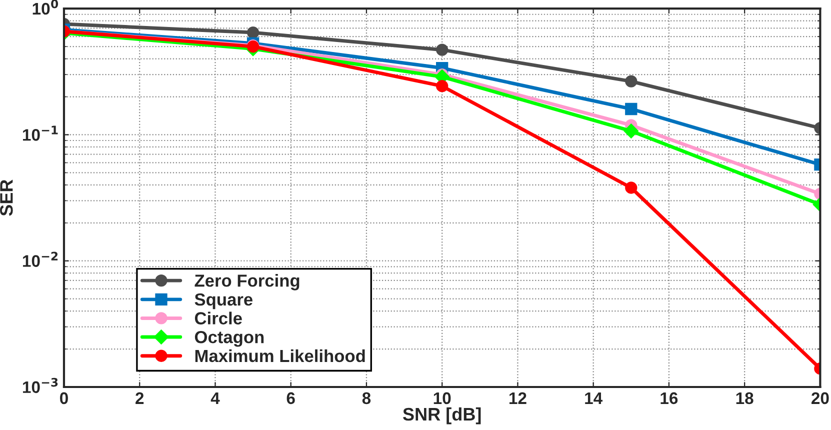  What do you see at coordinates (280, 355) in the screenshot?
I see `legend-label: Maximum Likelihood` at bounding box center [280, 355].